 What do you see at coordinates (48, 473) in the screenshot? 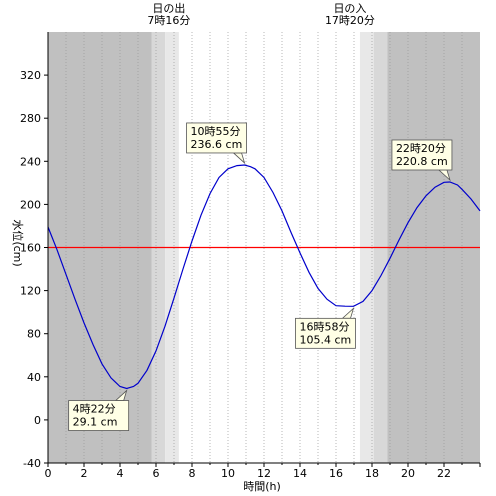
I see `x-tick-label: 0` at bounding box center [48, 473].